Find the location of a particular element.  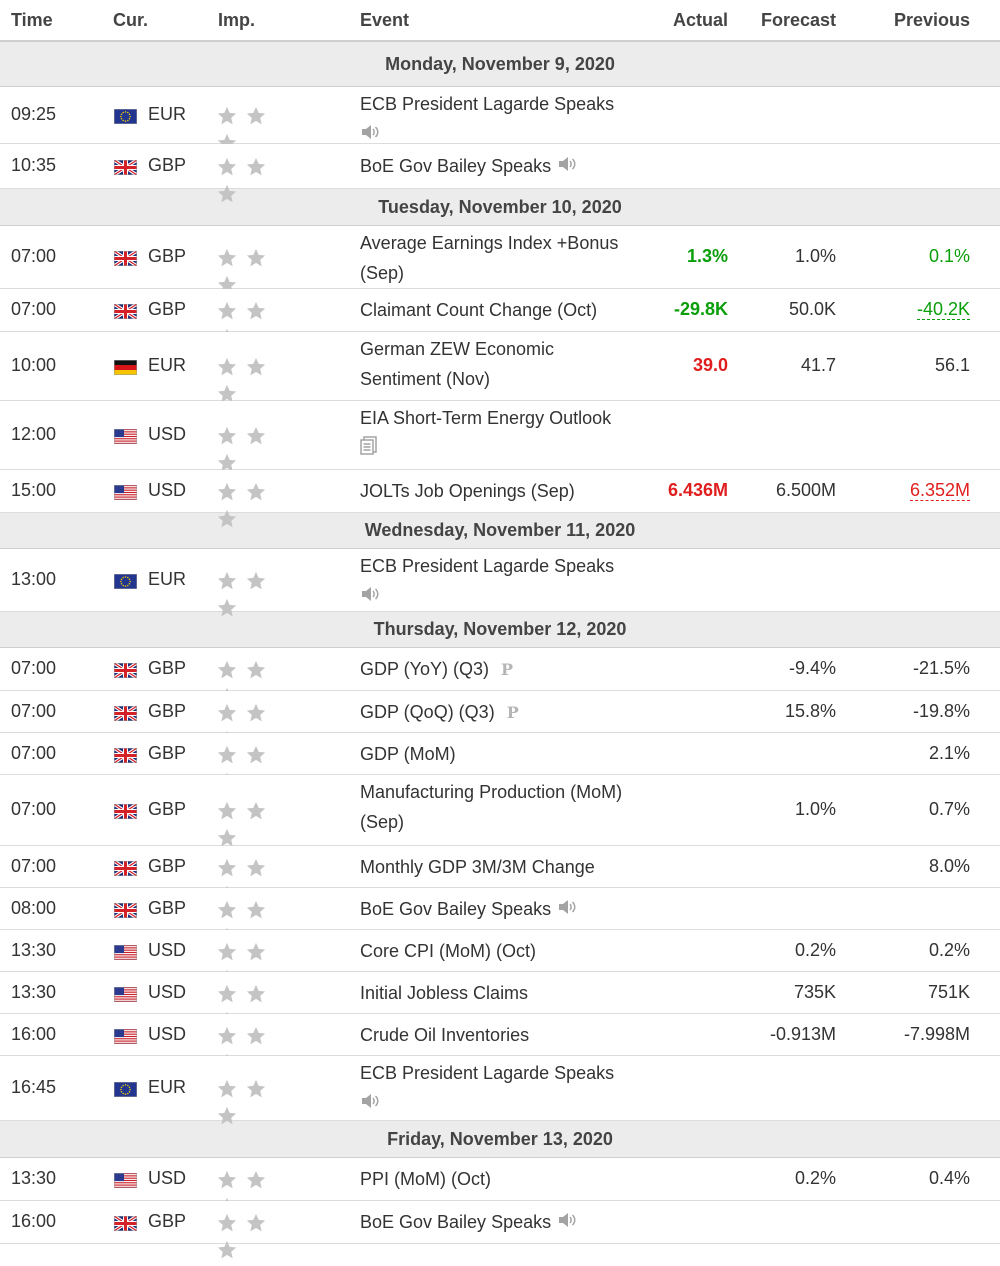

event-name: Monthly GDP 3M/3M Change is located at coordinates (505, 867).